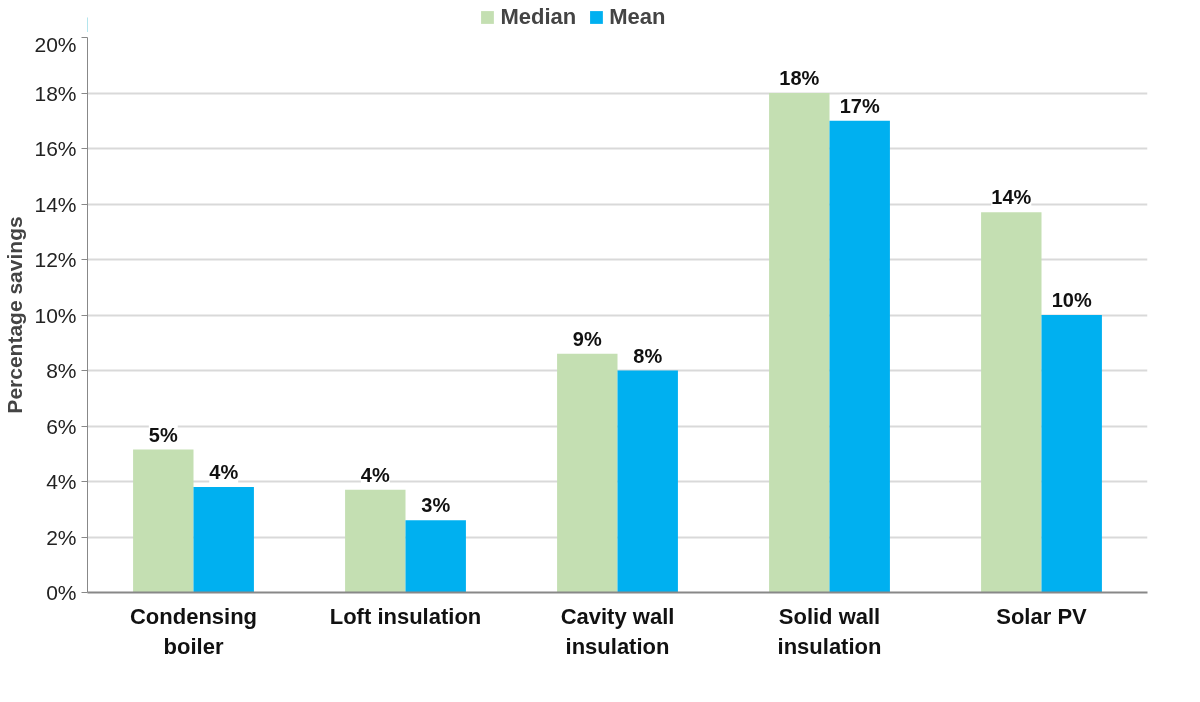 This screenshot has height=702, width=1200. I want to click on data-label: 17%, so click(859, 105).